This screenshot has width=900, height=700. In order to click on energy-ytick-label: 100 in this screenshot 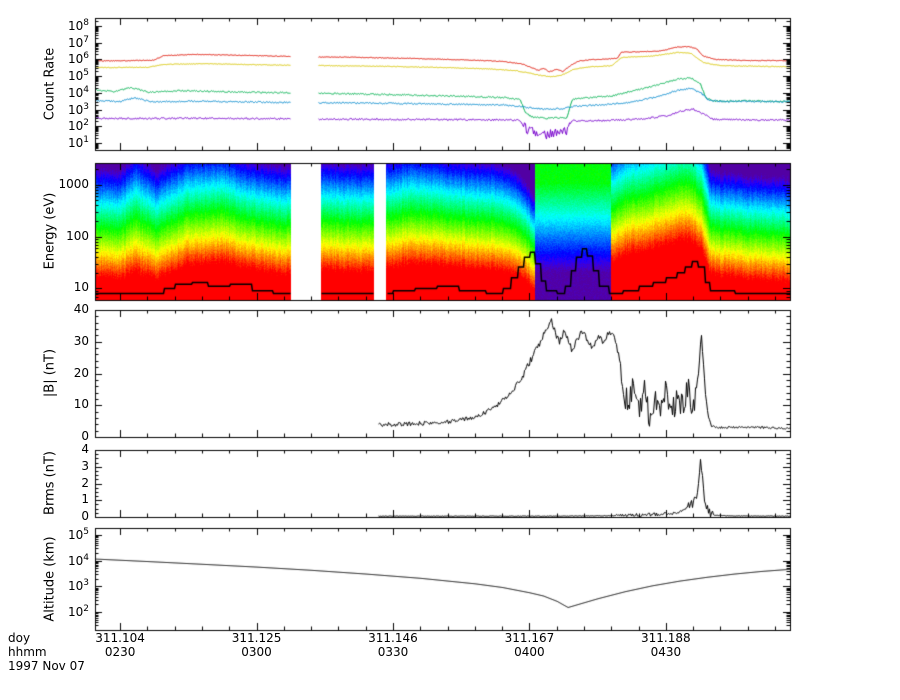, I will do `click(77, 235)`.